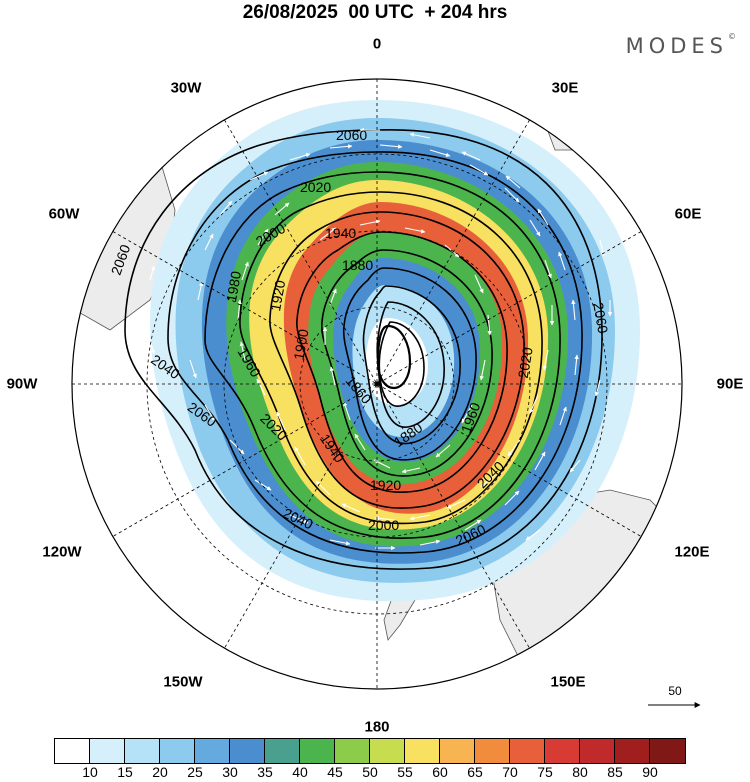 This screenshot has width=750, height=782. Describe the element at coordinates (160, 772) in the screenshot. I see `colorbar-tick-label: 20` at that location.